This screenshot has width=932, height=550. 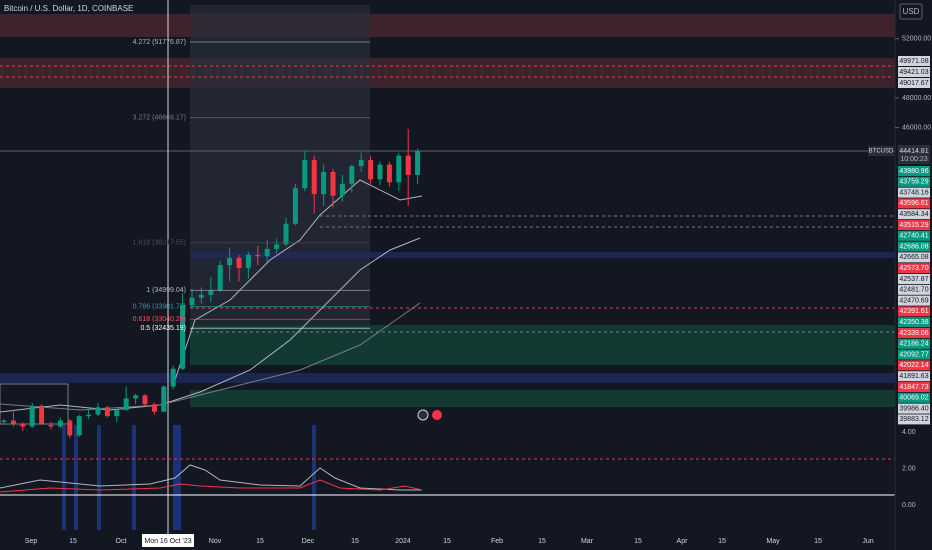 What do you see at coordinates (913, 171) in the screenshot?
I see `level-price-label: 43980.96` at bounding box center [913, 171].